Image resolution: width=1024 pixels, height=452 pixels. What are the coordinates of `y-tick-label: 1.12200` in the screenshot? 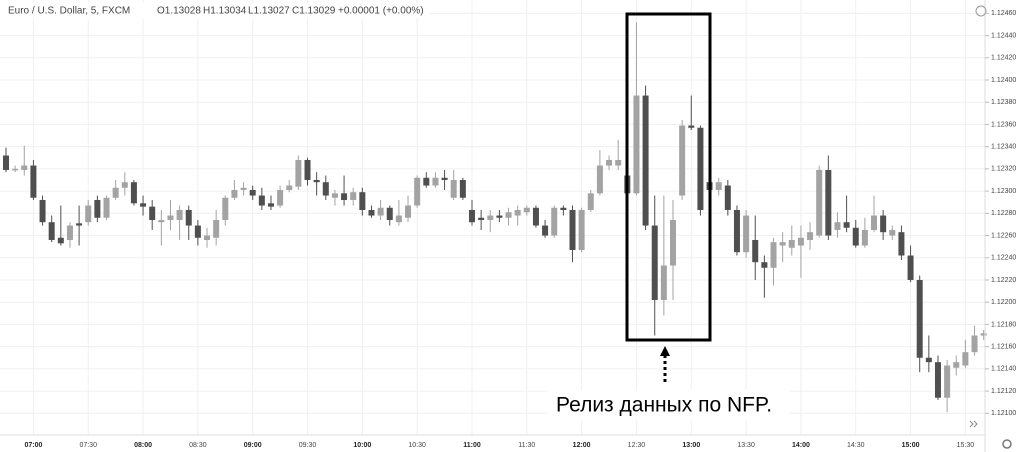 It's located at (1003, 302).